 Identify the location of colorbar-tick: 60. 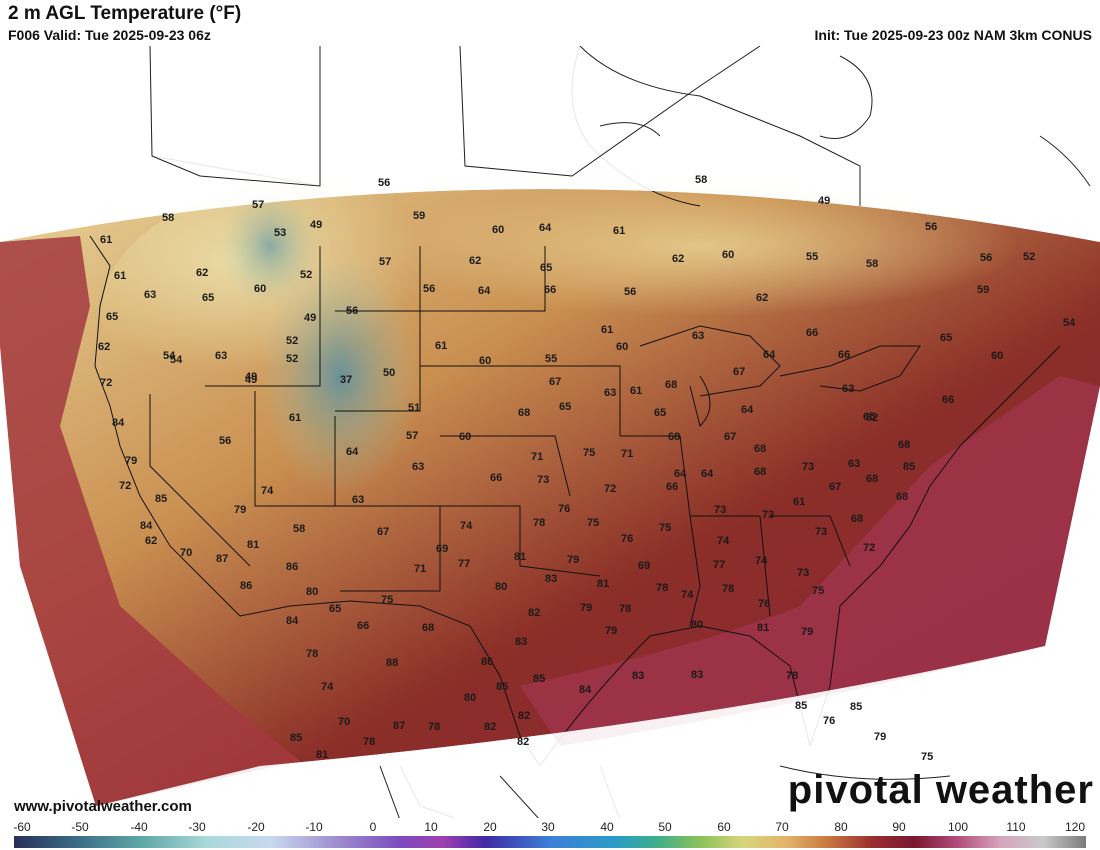
(724, 827).